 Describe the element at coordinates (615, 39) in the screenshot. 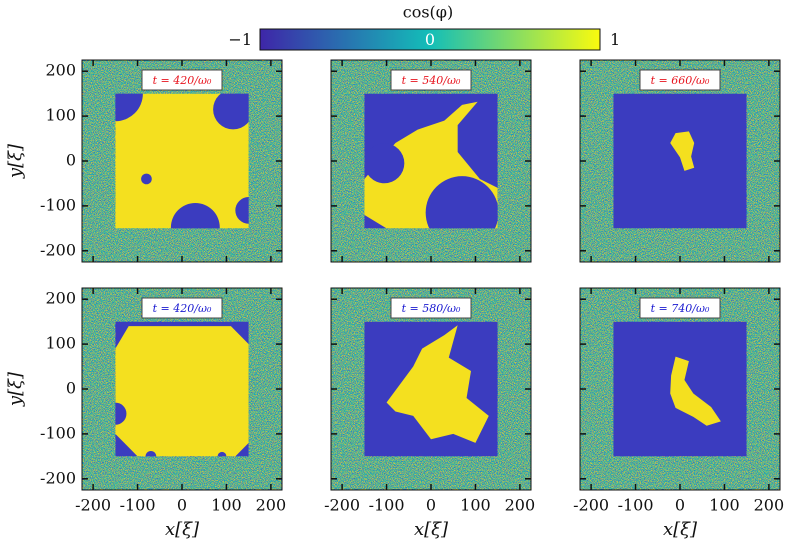

I see `colorbar-tick-label: 1` at that location.